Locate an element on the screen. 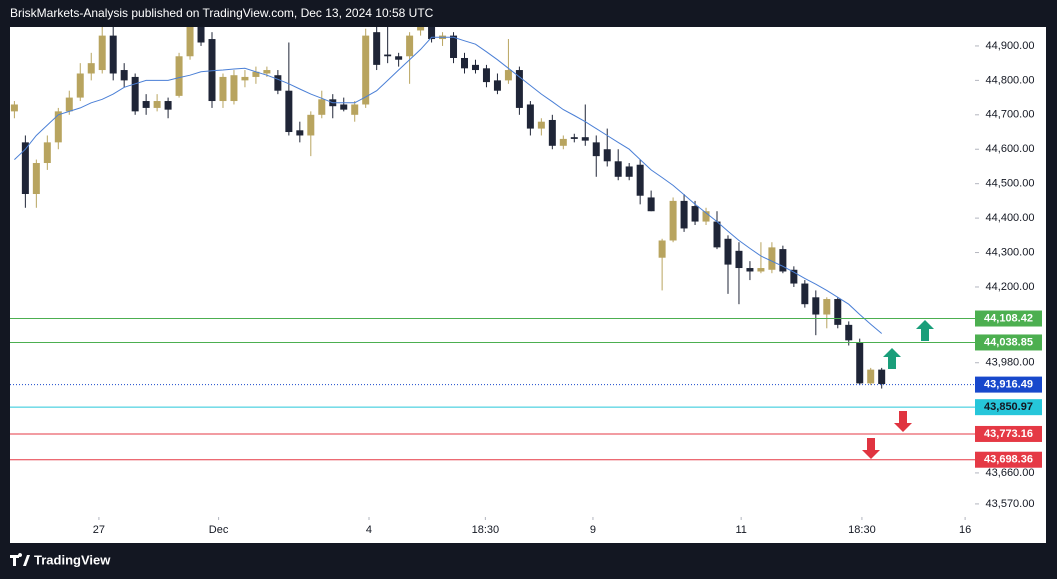 The height and width of the screenshot is (579, 1057). x-tick-label: Dec is located at coordinates (219, 530).